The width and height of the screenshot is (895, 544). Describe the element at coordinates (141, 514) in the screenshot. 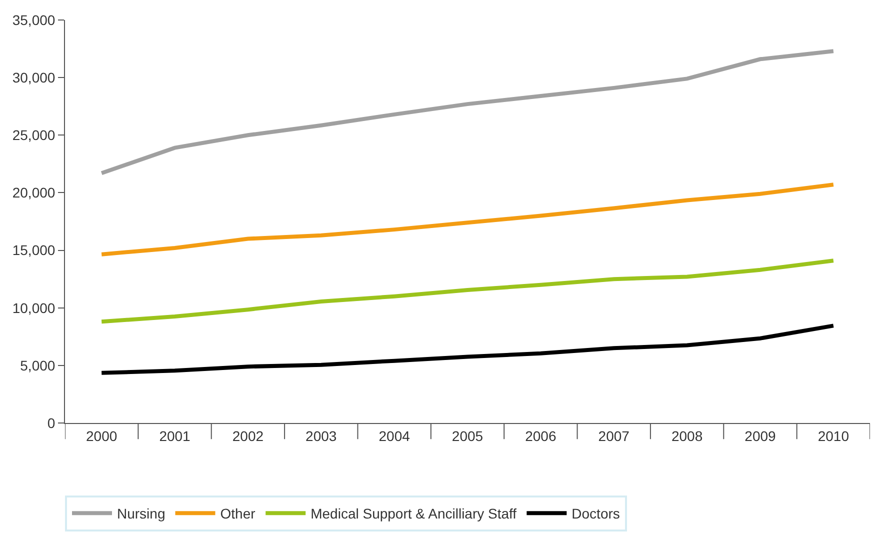

I see `legend-label: Nursing` at that location.